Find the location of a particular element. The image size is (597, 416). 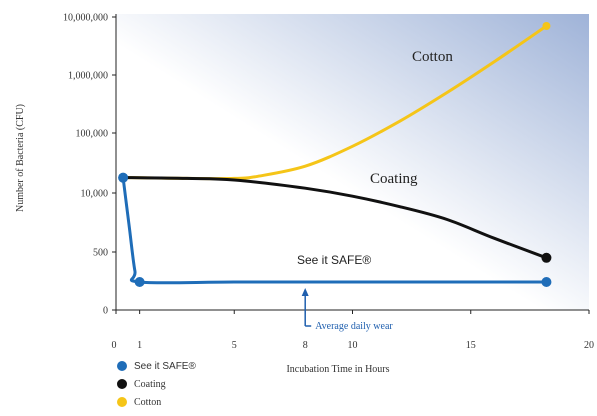

y-tick-label: 100,000 is located at coordinates (92, 134).